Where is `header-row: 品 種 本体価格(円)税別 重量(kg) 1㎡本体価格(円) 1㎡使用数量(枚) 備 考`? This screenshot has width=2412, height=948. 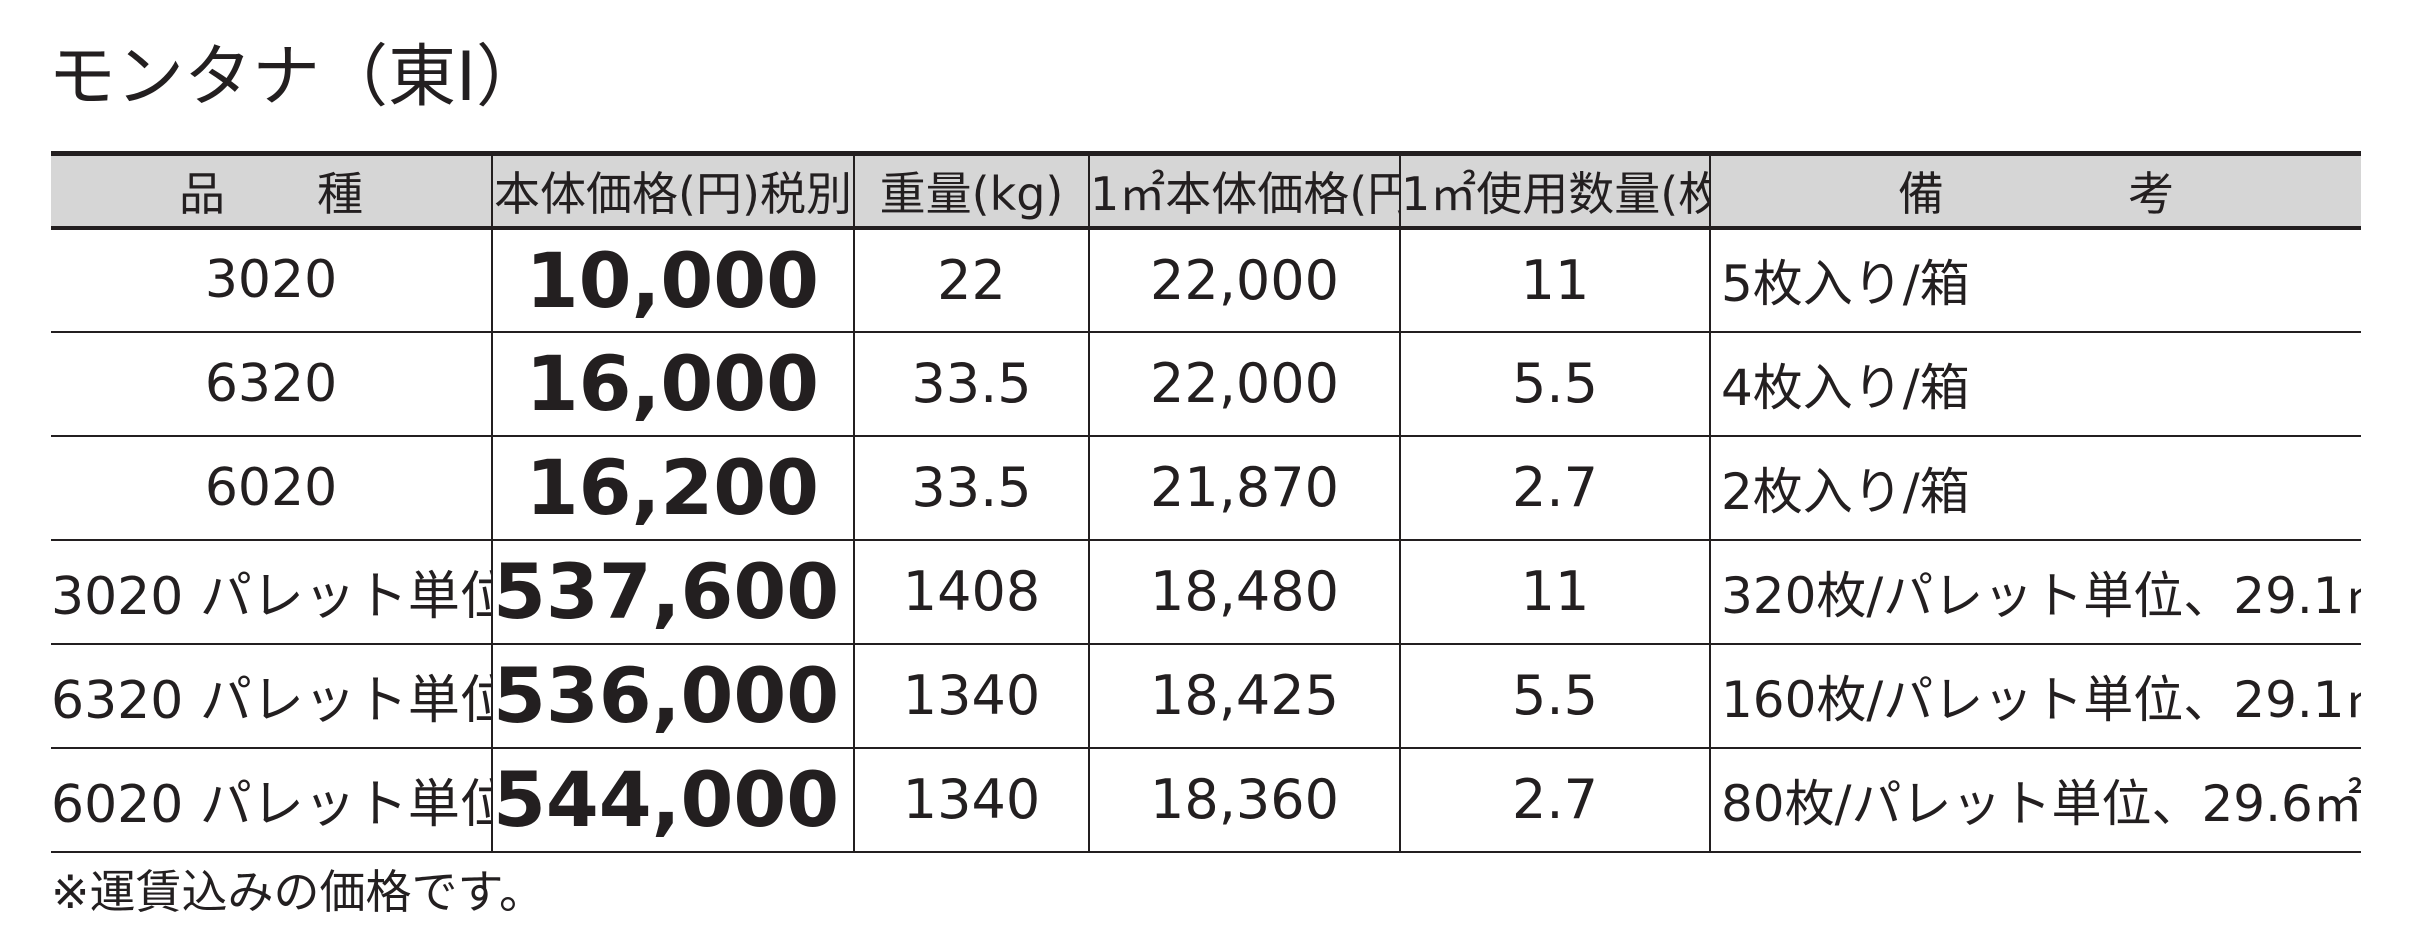
header-row: 品 種 本体価格(円)税別 重量(kg) 1㎡本体価格(円) 1㎡使用数量(枚) 備 考 is located at coordinates (1206, 190).